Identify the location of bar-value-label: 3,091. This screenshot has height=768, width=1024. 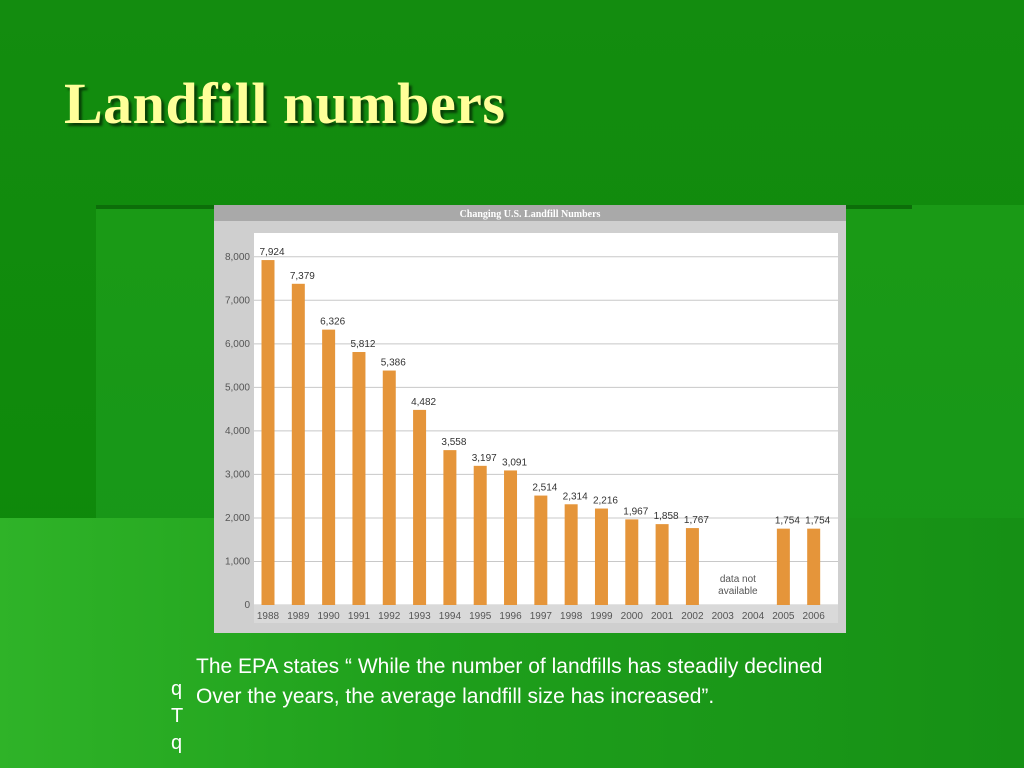
(514, 462).